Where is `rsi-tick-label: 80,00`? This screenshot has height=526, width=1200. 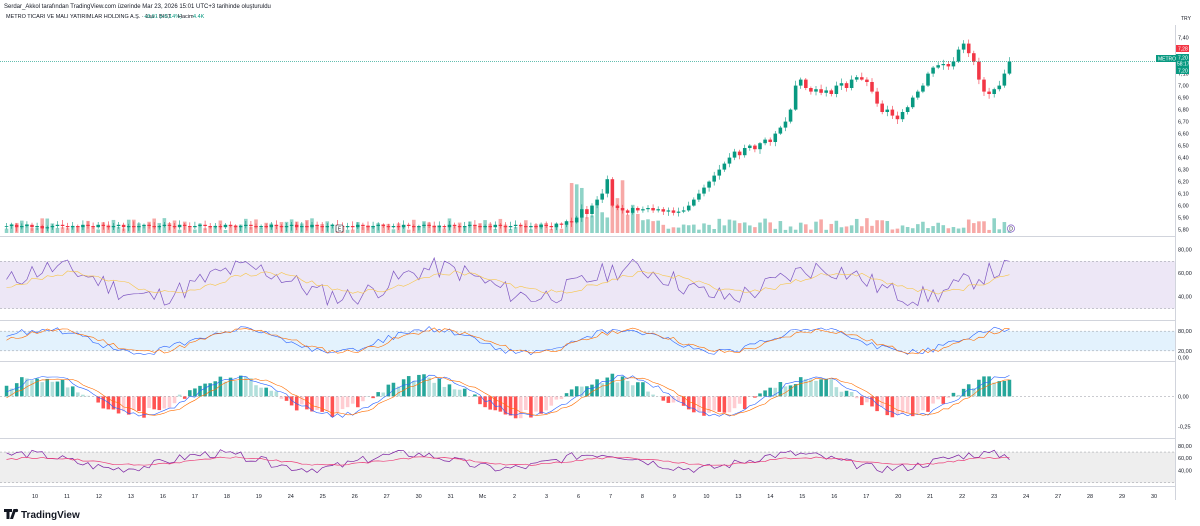 rsi-tick-label: 80,00 is located at coordinates (1185, 250).